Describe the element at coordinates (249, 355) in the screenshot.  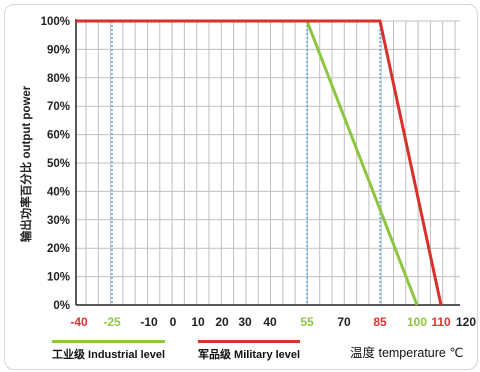
I see `military-legend-label: 军品级 Military level` at that location.